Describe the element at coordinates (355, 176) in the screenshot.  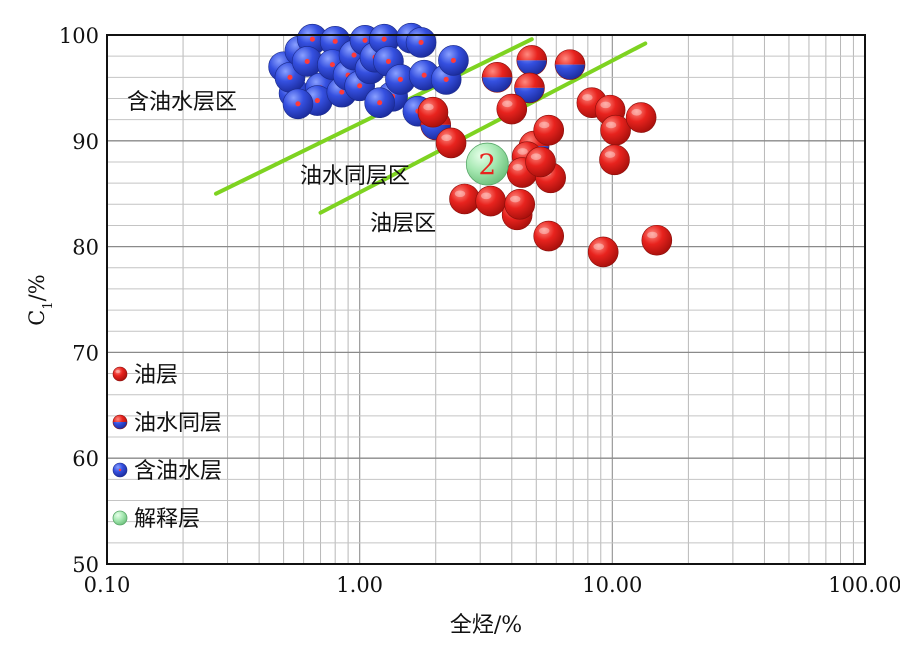
I see `region-label: 油水同层区` at that location.